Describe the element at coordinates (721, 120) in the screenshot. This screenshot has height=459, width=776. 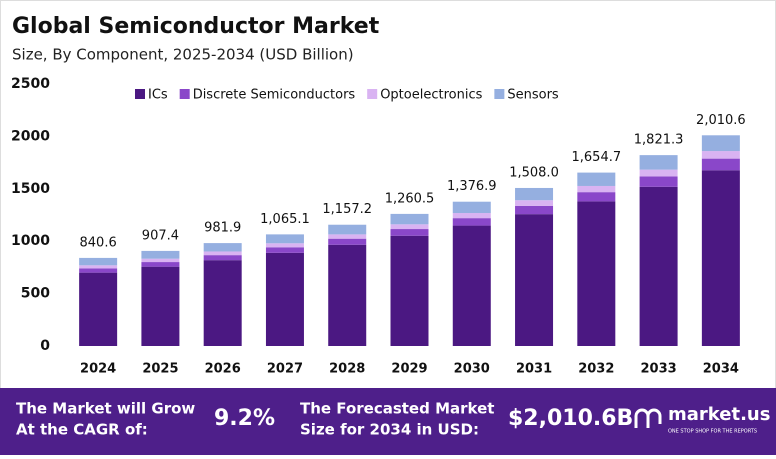
I see `total-label: 2,010.6` at that location.